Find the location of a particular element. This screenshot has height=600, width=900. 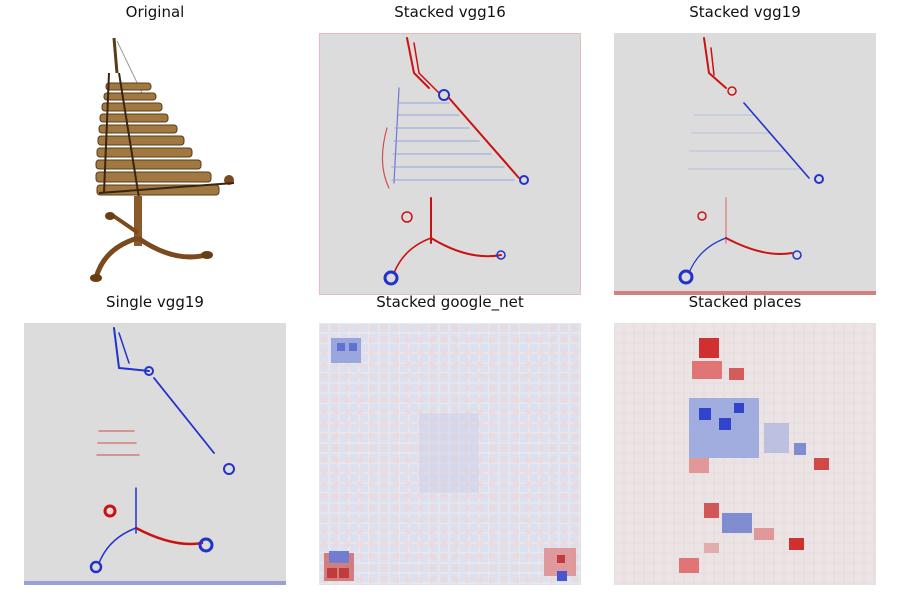

panel-title: Stacked vgg16 is located at coordinates (450, 12).